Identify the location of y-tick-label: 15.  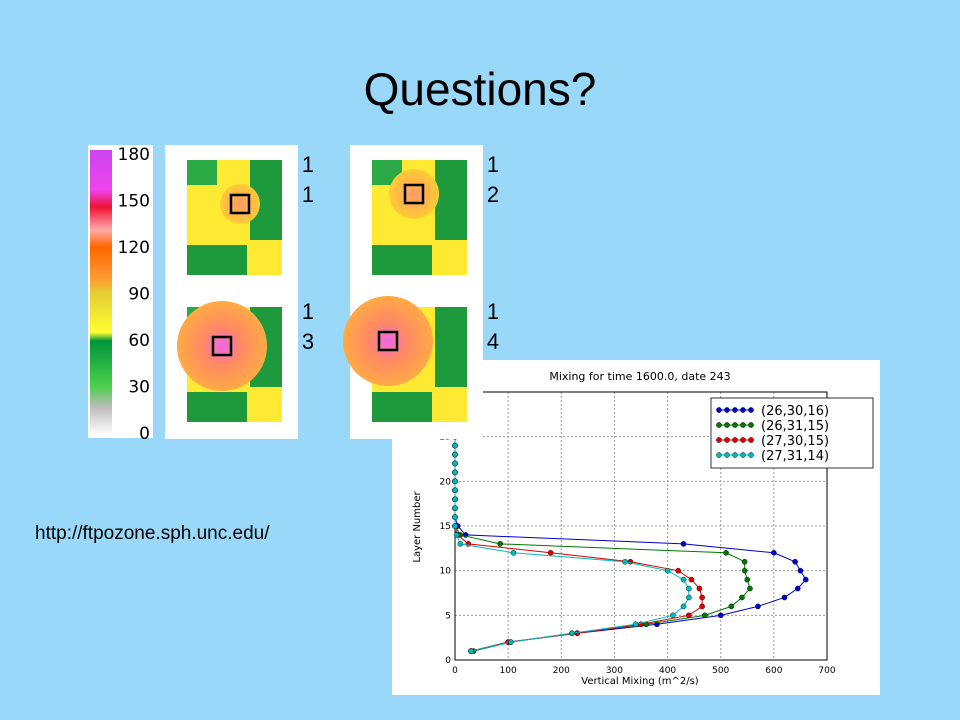
(445, 527).